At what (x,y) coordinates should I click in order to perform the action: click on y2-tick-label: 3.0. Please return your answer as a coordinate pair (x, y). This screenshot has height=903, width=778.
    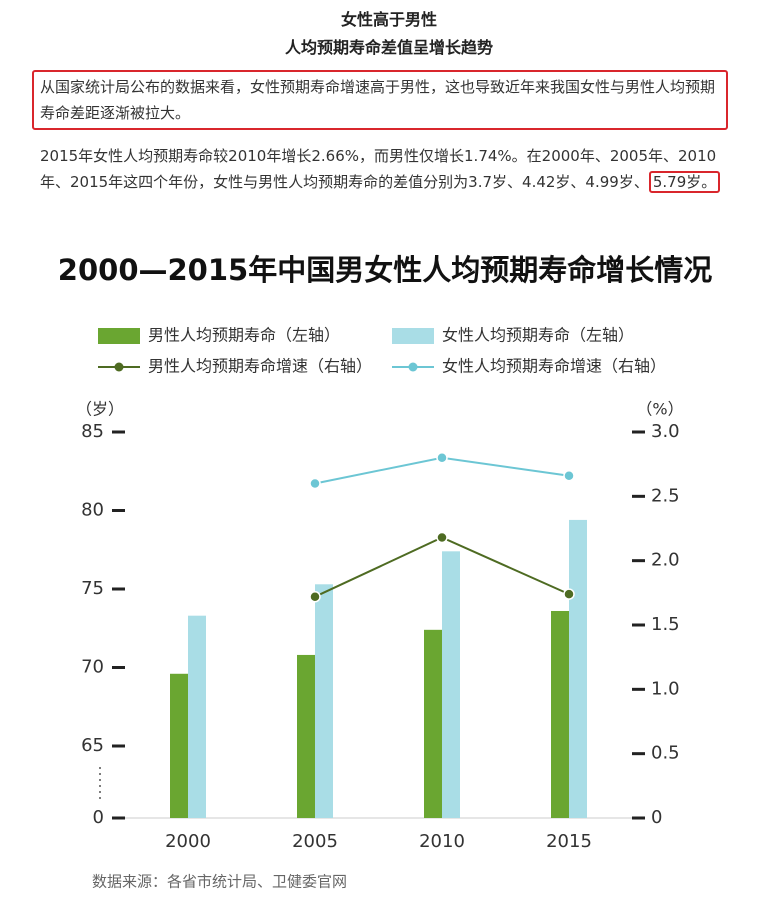
    Looking at the image, I should click on (665, 431).